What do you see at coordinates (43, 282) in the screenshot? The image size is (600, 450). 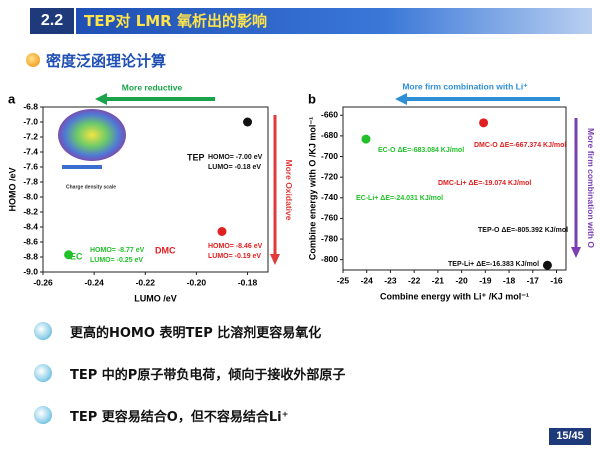 I see `x-tick-label: -0.26` at bounding box center [43, 282].